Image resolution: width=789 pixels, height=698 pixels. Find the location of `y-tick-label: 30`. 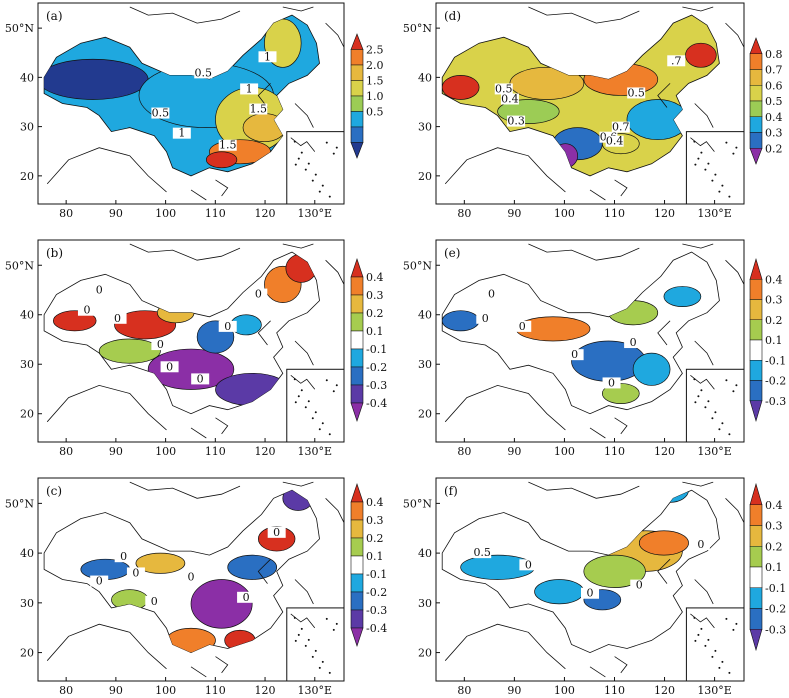

y-tick-label: 30 is located at coordinates (27, 127).